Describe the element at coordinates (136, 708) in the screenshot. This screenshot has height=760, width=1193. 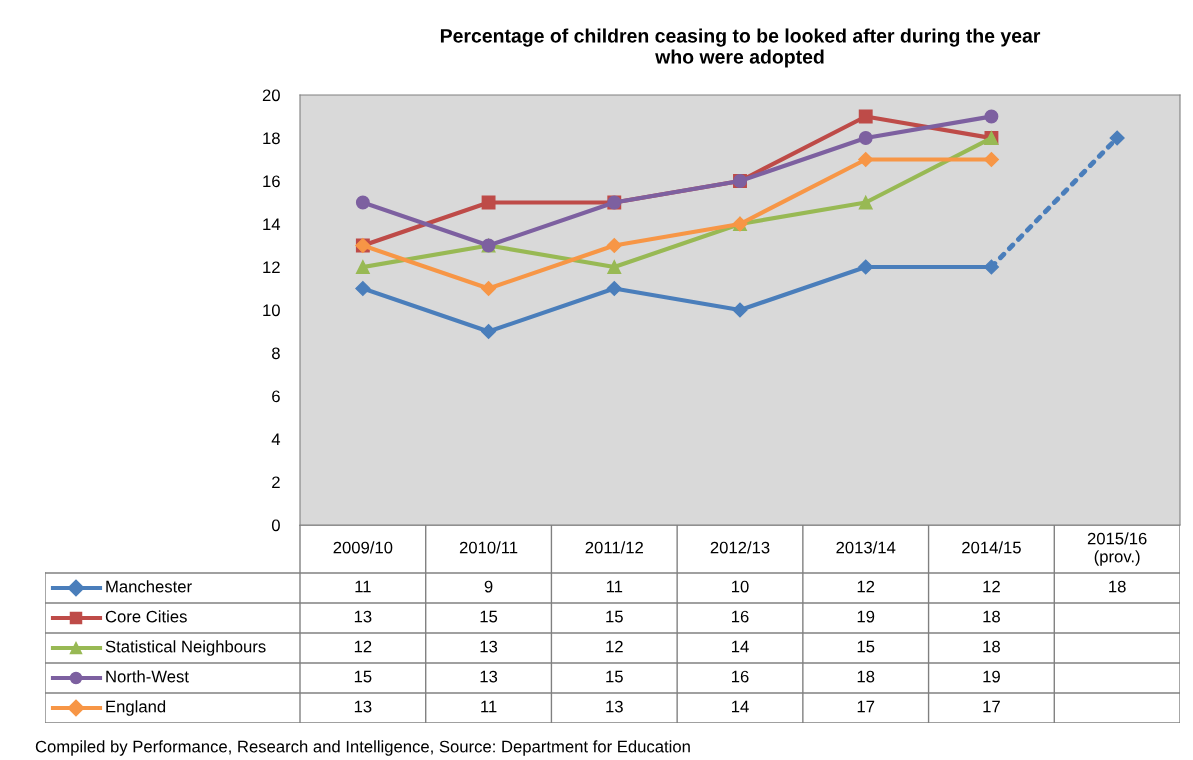
I see `legend-label: England` at that location.